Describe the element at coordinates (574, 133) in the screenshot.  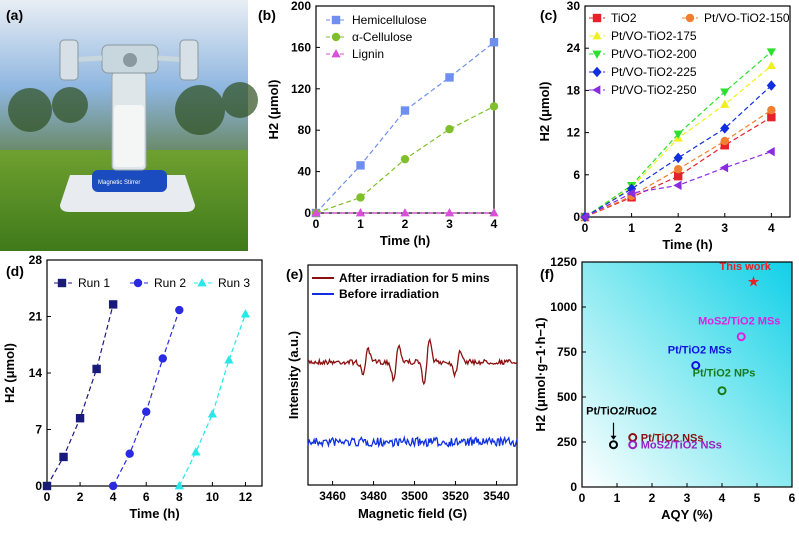
I see `y-tick-label: 12` at that location.